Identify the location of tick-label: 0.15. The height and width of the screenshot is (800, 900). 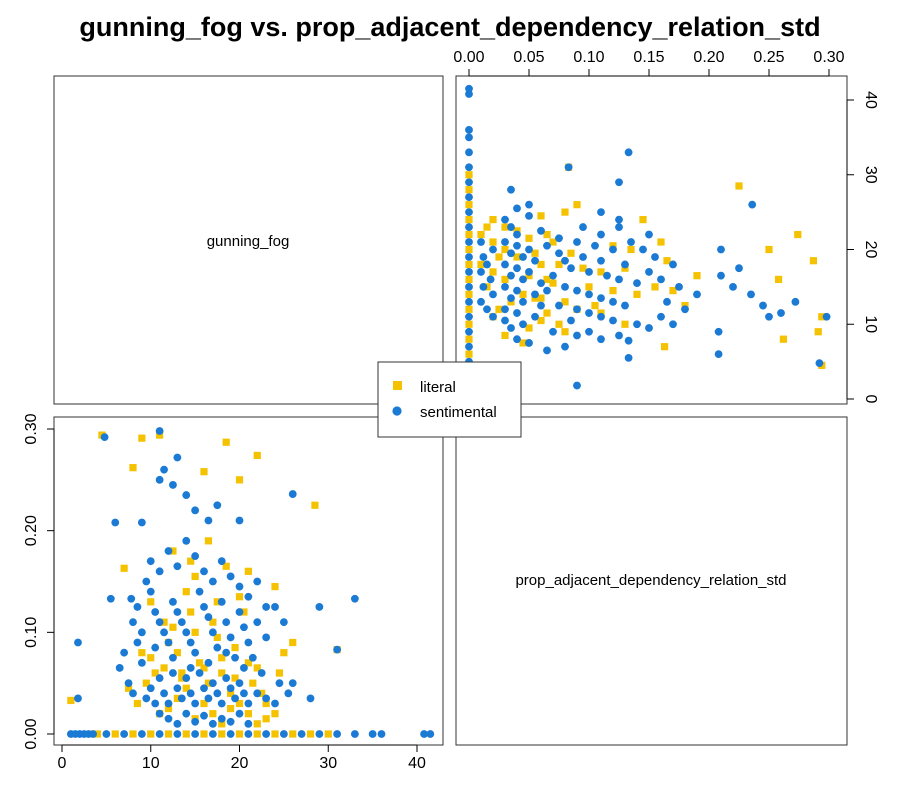
(648, 57).